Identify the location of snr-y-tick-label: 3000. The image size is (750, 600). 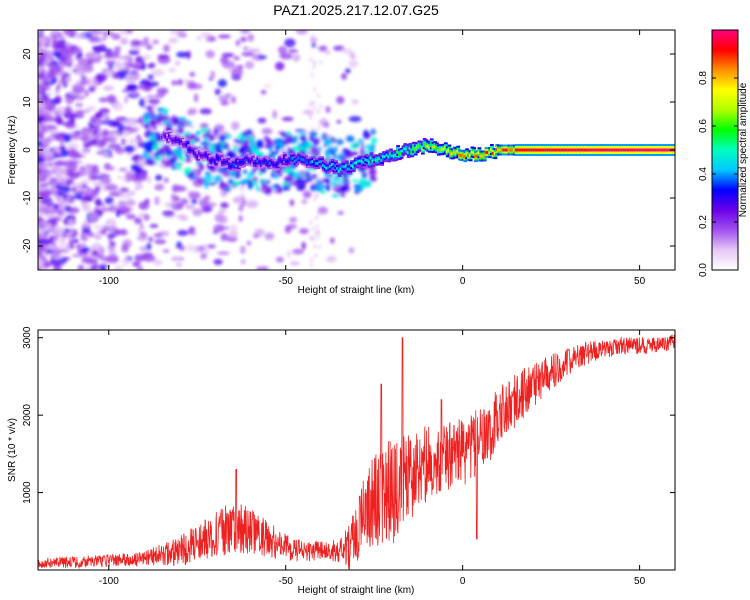
(27, 337).